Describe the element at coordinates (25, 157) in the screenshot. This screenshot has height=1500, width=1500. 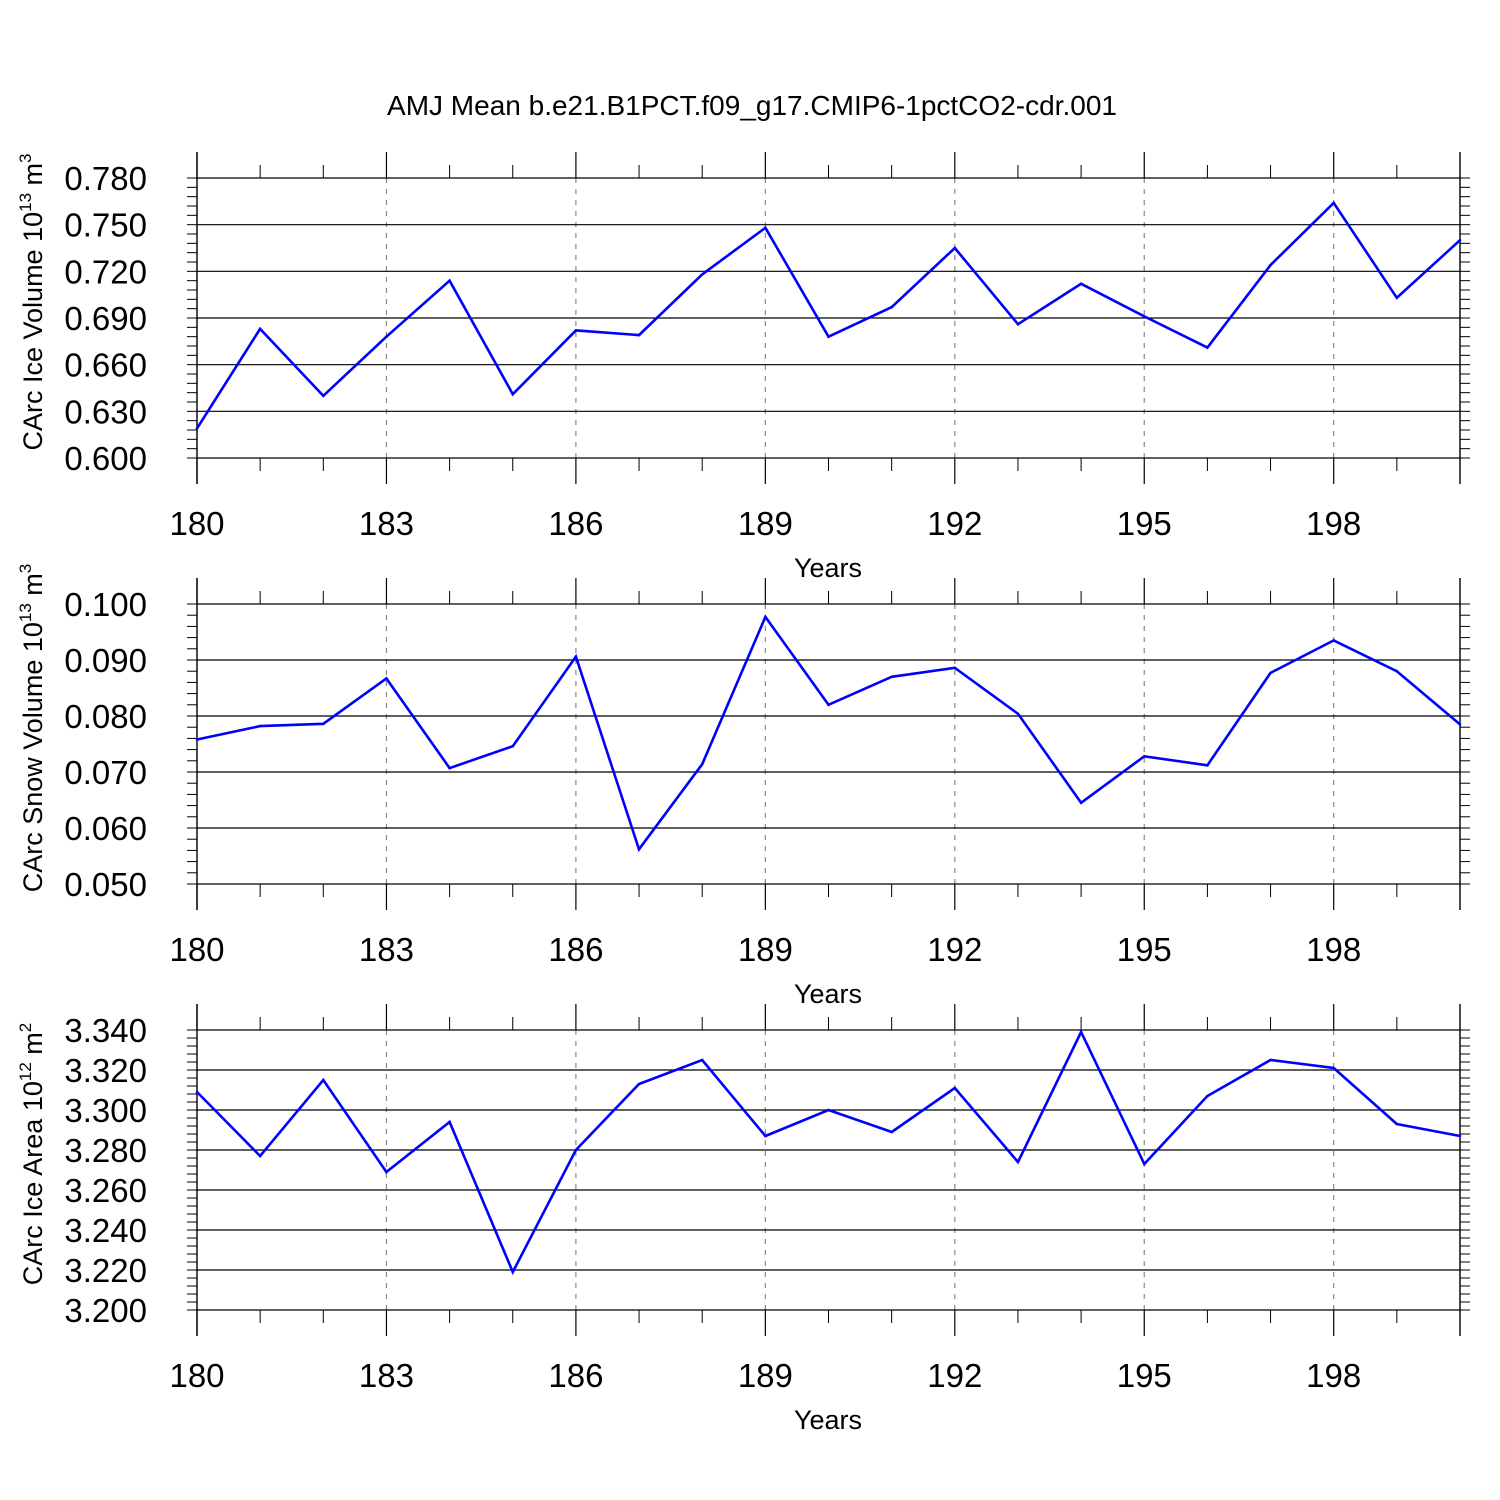
I see `y-axis-label-unit-exponent: 3` at that location.